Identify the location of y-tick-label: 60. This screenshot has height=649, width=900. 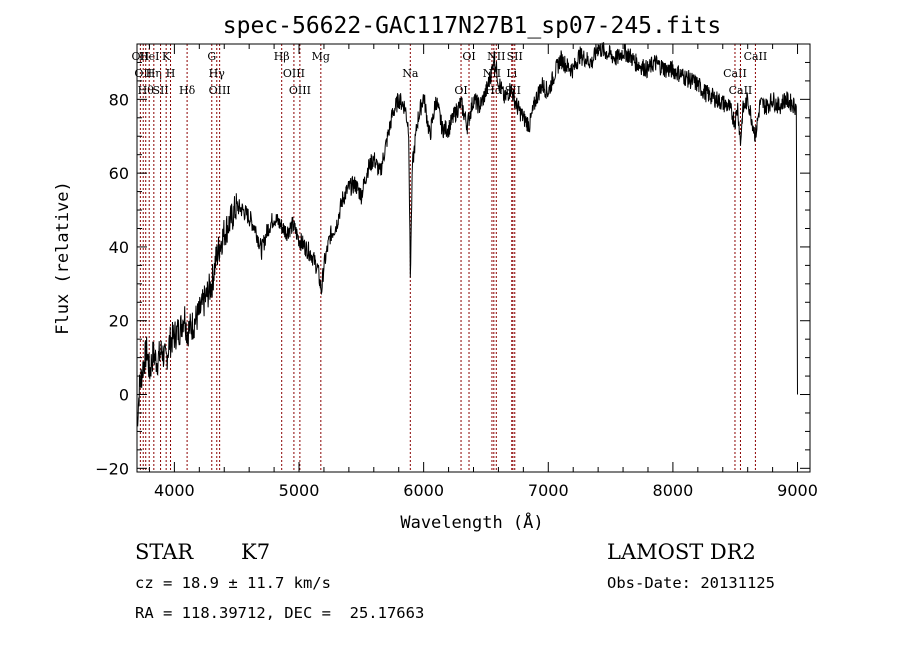
(119, 173).